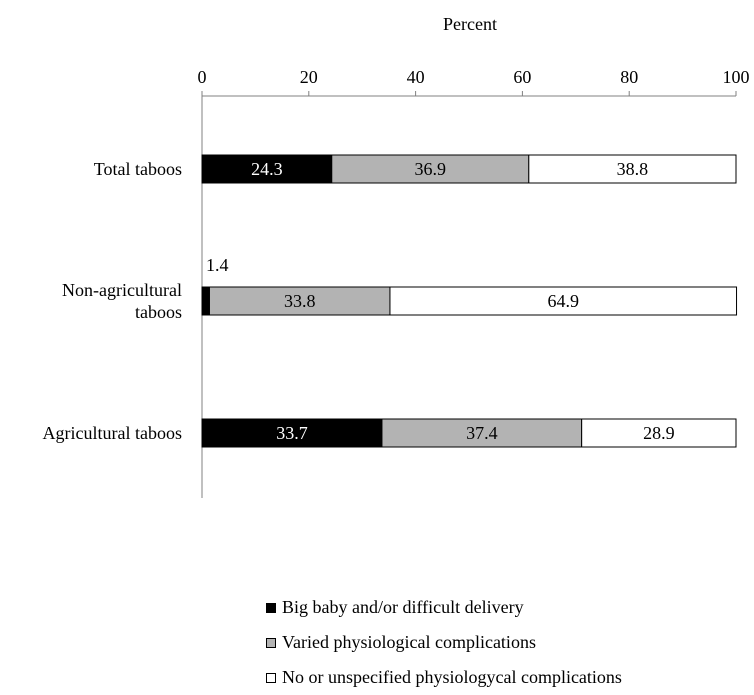 This screenshot has height=695, width=754. What do you see at coordinates (470, 24) in the screenshot?
I see `x-axis-title: Percent` at bounding box center [470, 24].